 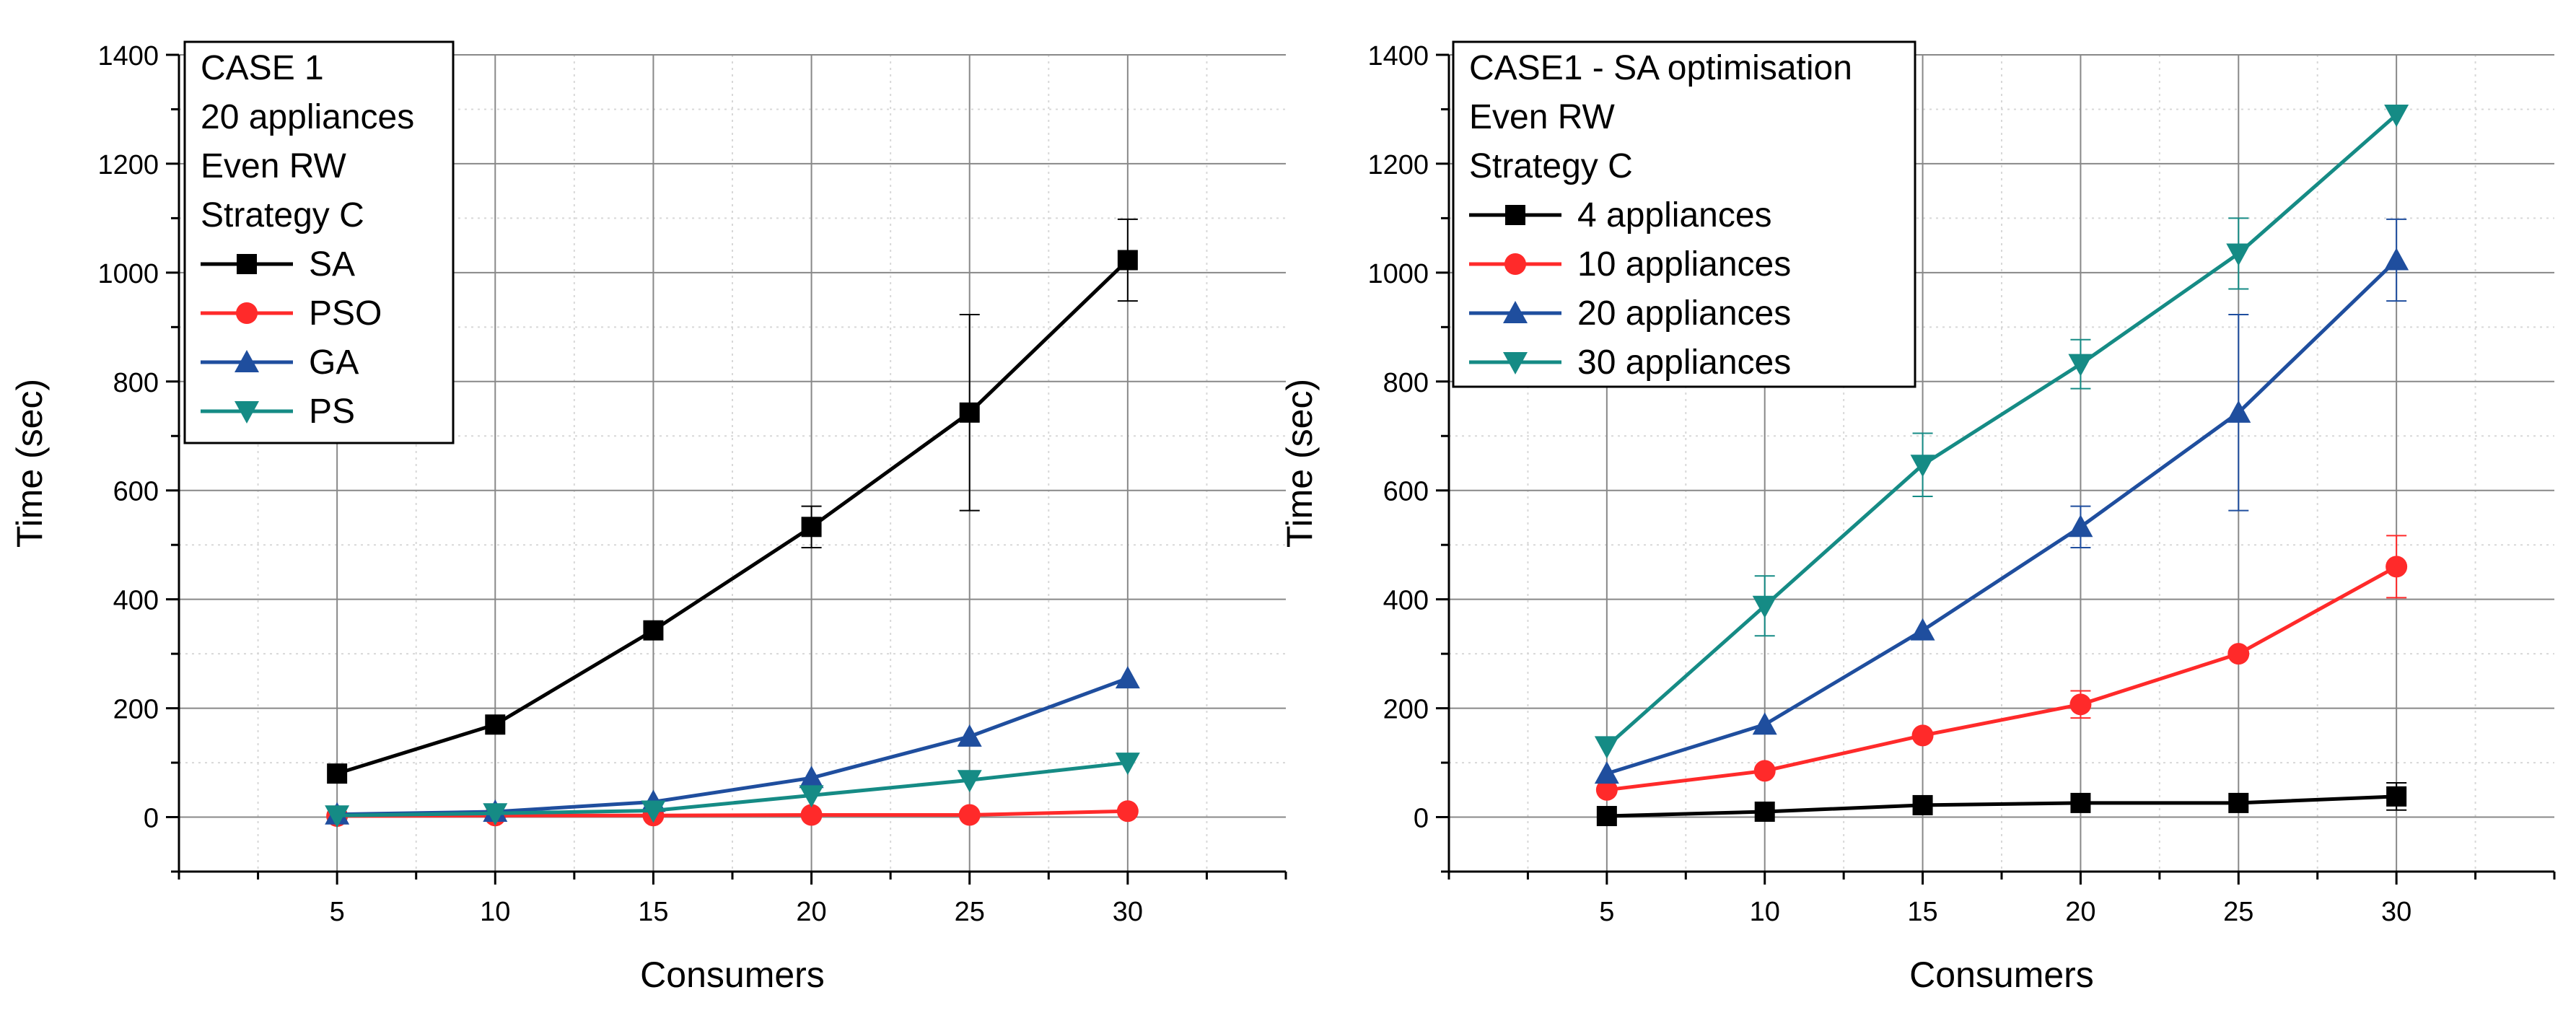 What do you see at coordinates (291, 313) in the screenshot?
I see `legend-item: PSO` at bounding box center [291, 313].